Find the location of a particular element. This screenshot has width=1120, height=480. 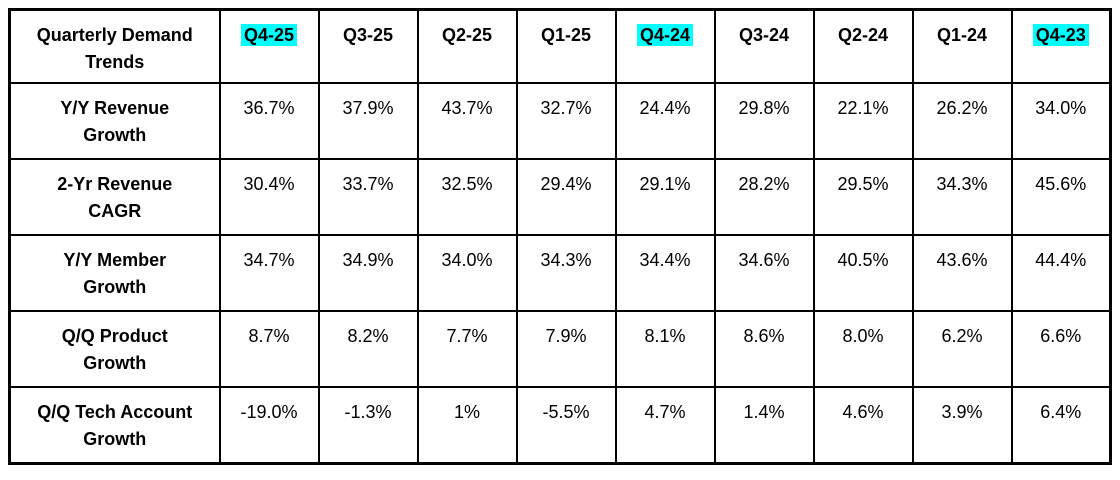

cell-qq-tech-account-growth-q3-24: 1.4% is located at coordinates (764, 425).